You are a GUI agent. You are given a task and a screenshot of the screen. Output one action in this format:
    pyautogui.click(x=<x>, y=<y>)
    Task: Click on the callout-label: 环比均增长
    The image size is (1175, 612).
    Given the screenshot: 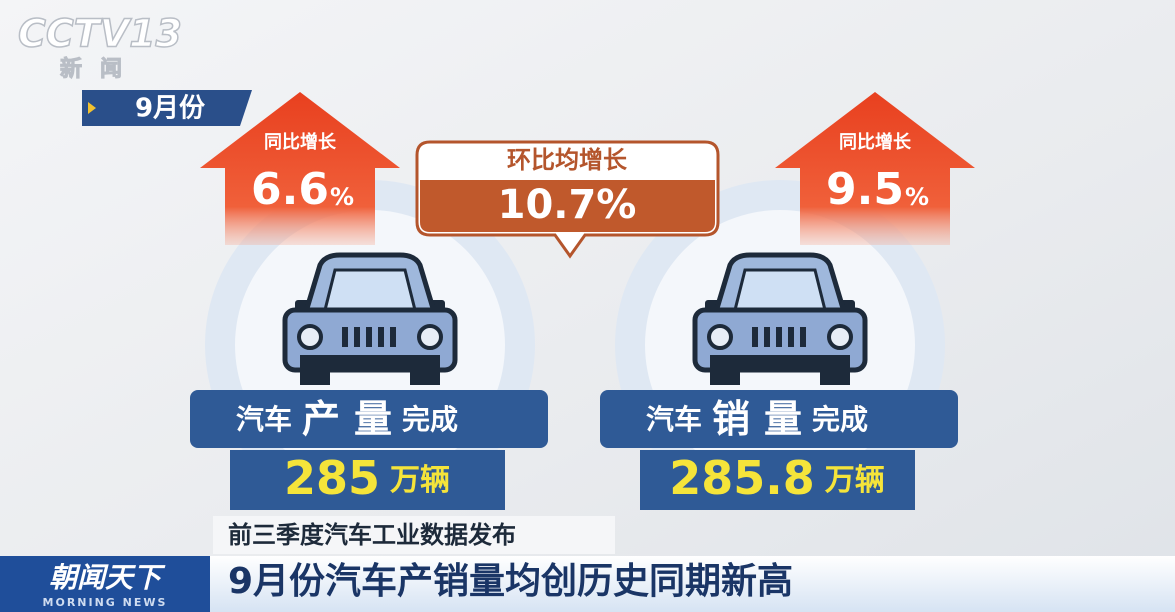 What is the action you would take?
    pyautogui.click(x=567, y=160)
    